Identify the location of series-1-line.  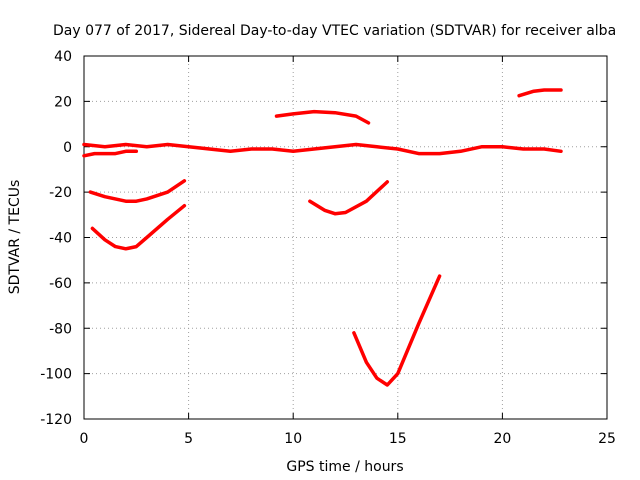
(322, 149).